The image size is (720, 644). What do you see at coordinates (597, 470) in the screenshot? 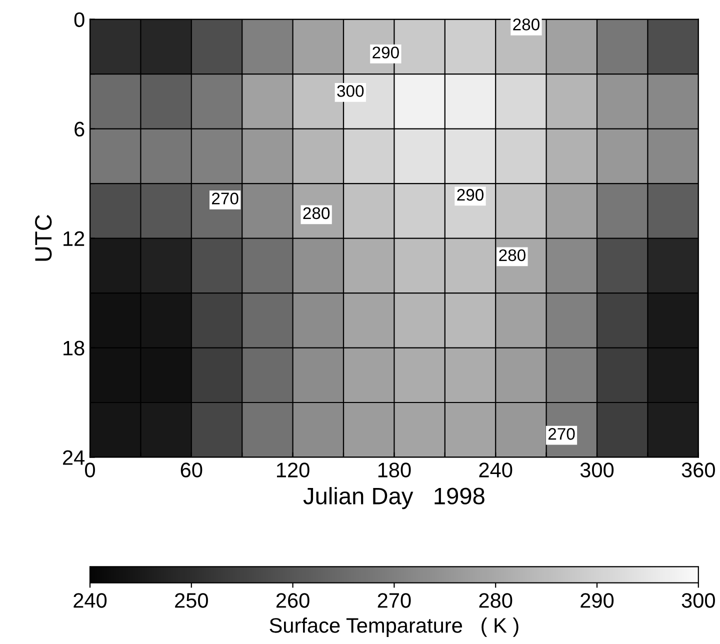
I see `x-tick-label: 300` at bounding box center [597, 470].